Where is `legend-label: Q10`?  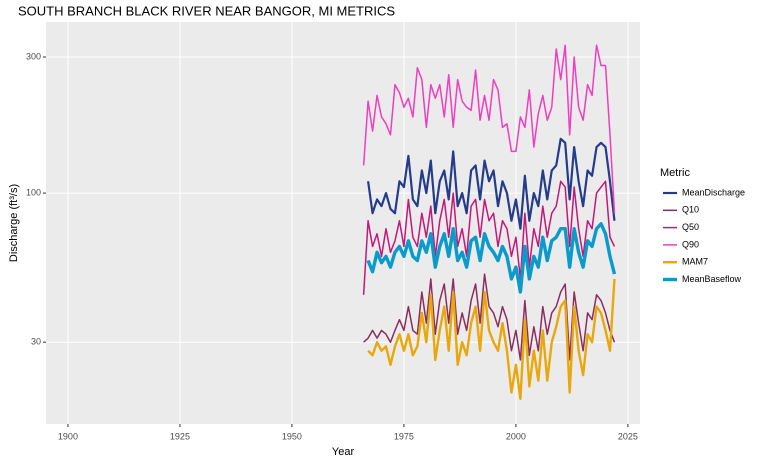 legend-label: Q10 is located at coordinates (690, 210).